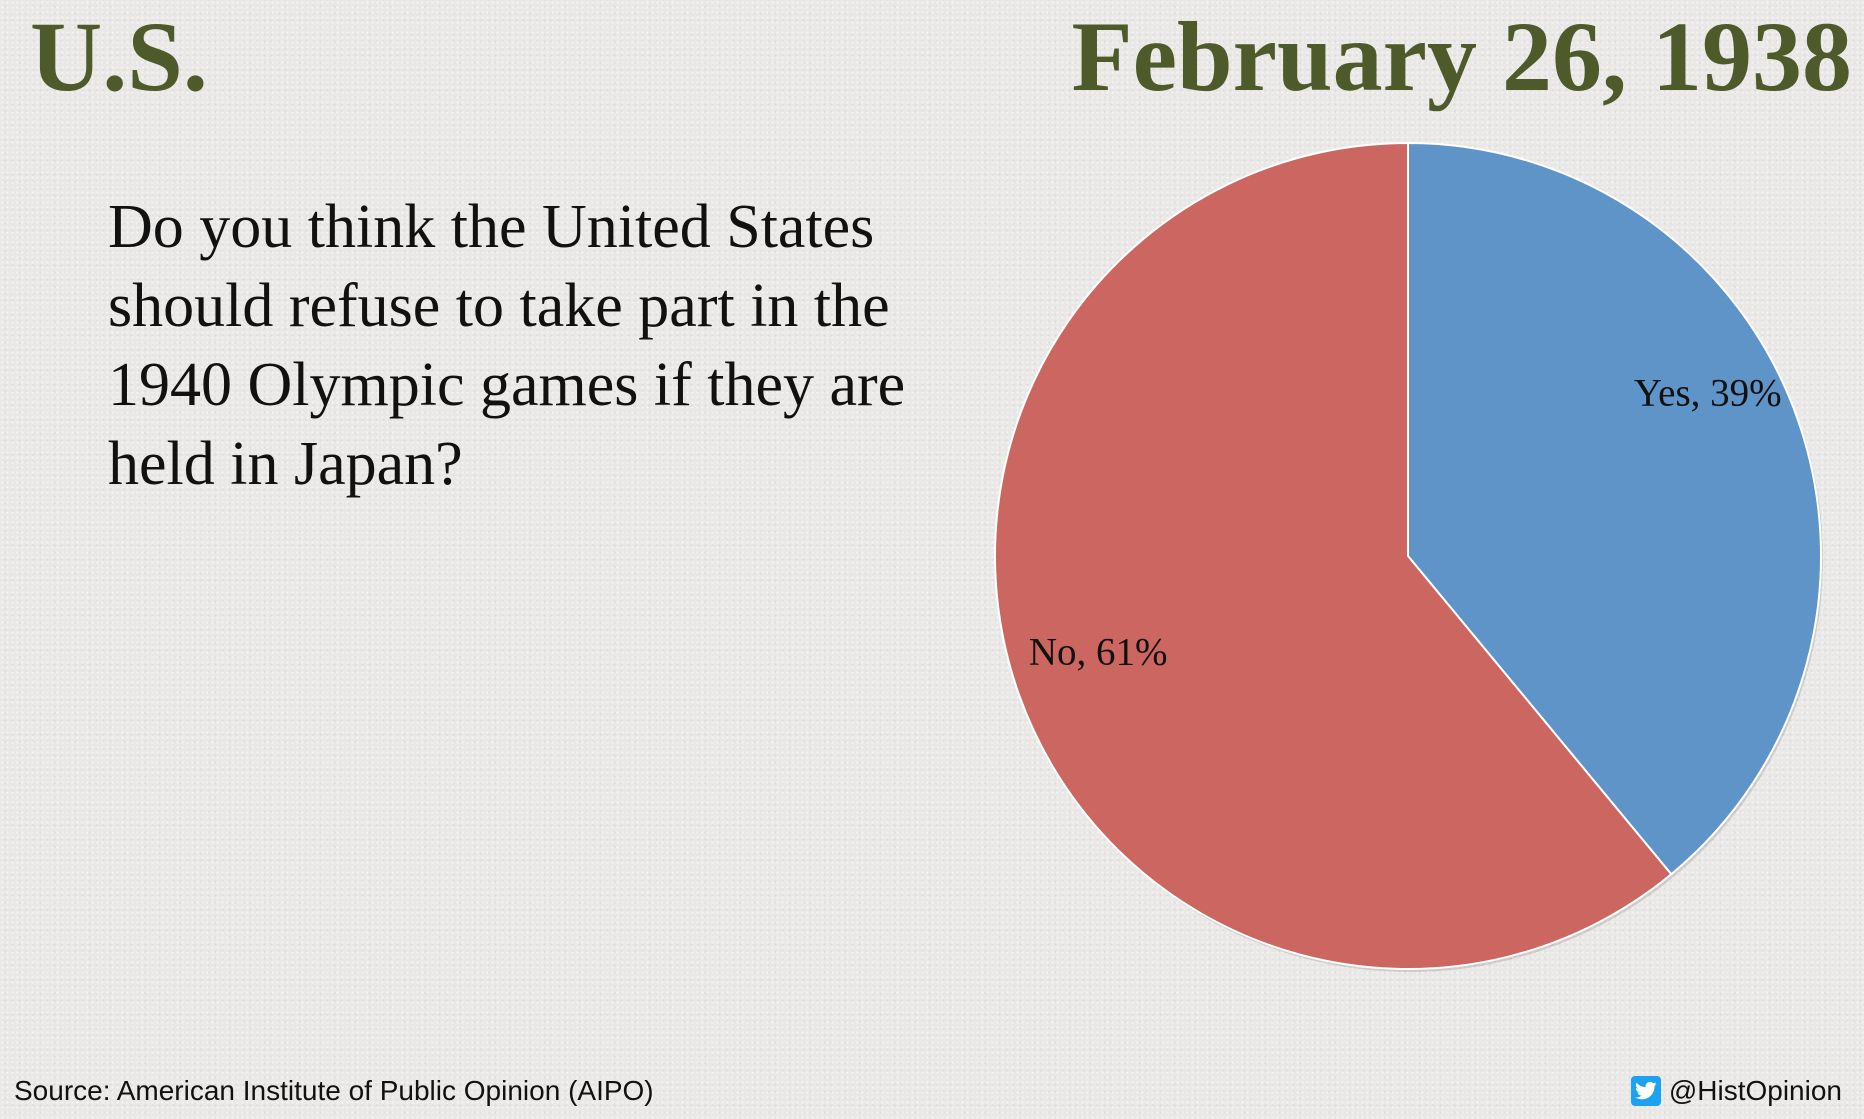  What do you see at coordinates (1755, 1090) in the screenshot?
I see `twitter-handle-text: @HistOpinion` at bounding box center [1755, 1090].